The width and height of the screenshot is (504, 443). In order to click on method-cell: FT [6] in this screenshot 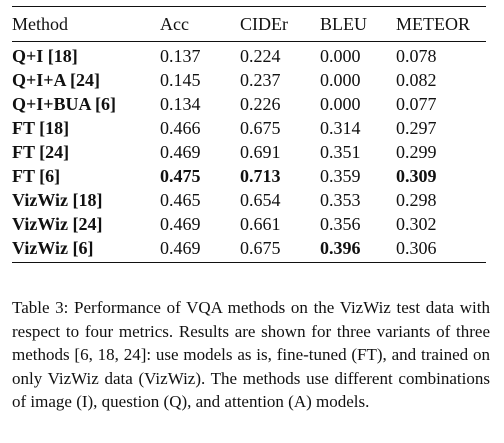, I will do `click(36, 176)`.